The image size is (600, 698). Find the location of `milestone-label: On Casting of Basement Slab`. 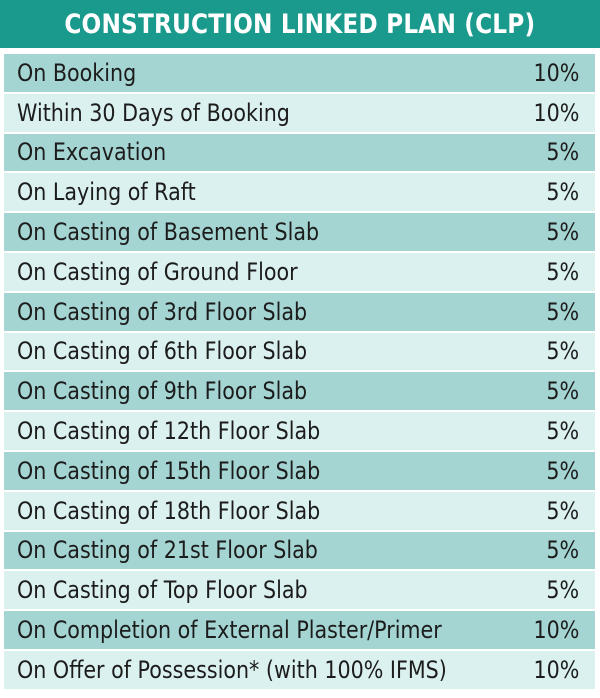

milestone-label: On Casting of Basement Slab is located at coordinates (168, 232).